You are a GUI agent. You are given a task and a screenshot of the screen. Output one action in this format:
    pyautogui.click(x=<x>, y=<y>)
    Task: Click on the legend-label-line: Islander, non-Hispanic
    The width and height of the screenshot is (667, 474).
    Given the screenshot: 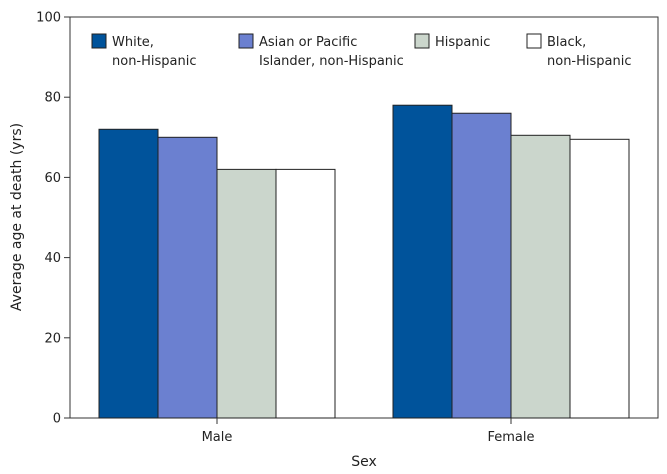 What is the action you would take?
    pyautogui.click(x=331, y=61)
    